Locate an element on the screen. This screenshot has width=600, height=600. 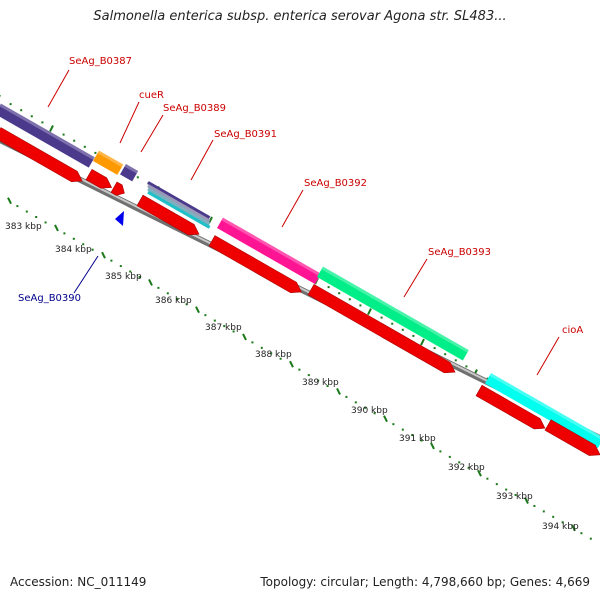
ruler-label: 384 kbp is located at coordinates (73, 250).